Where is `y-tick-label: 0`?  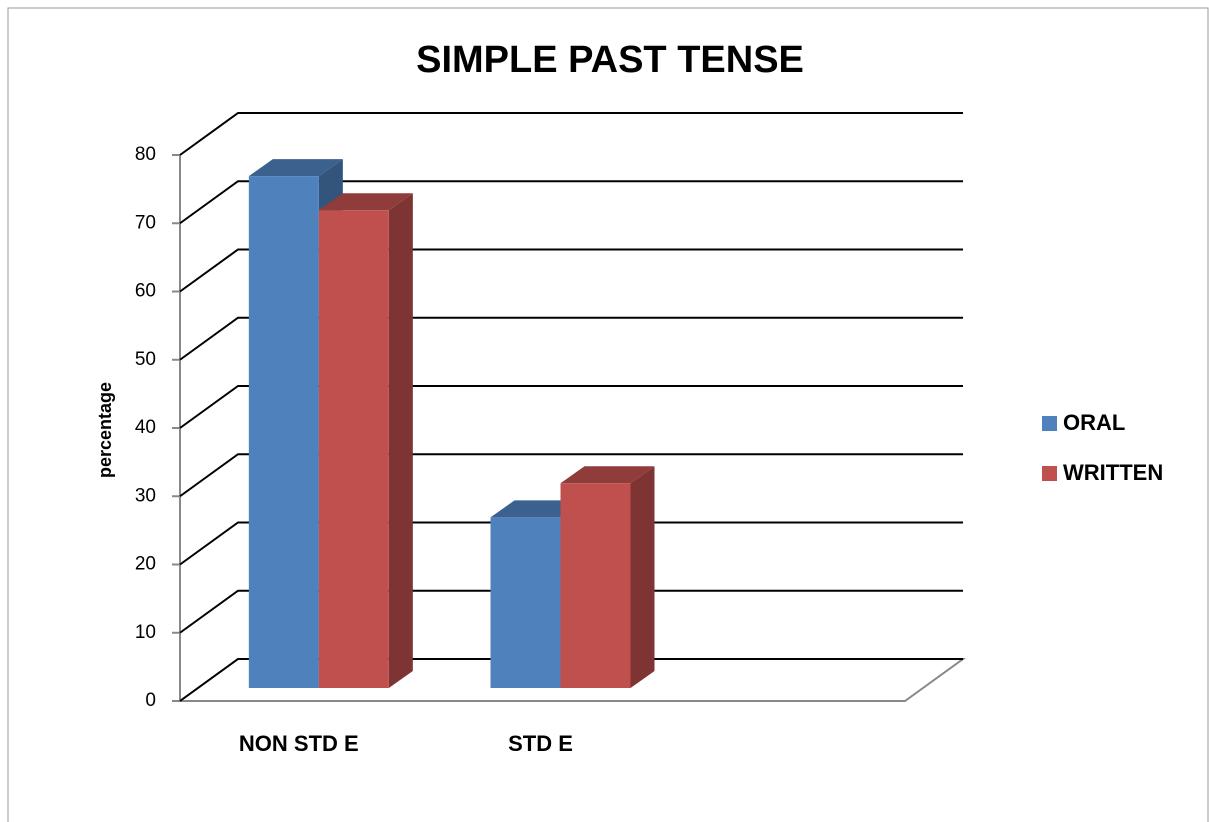
y-tick-label: 0 is located at coordinates (150, 700).